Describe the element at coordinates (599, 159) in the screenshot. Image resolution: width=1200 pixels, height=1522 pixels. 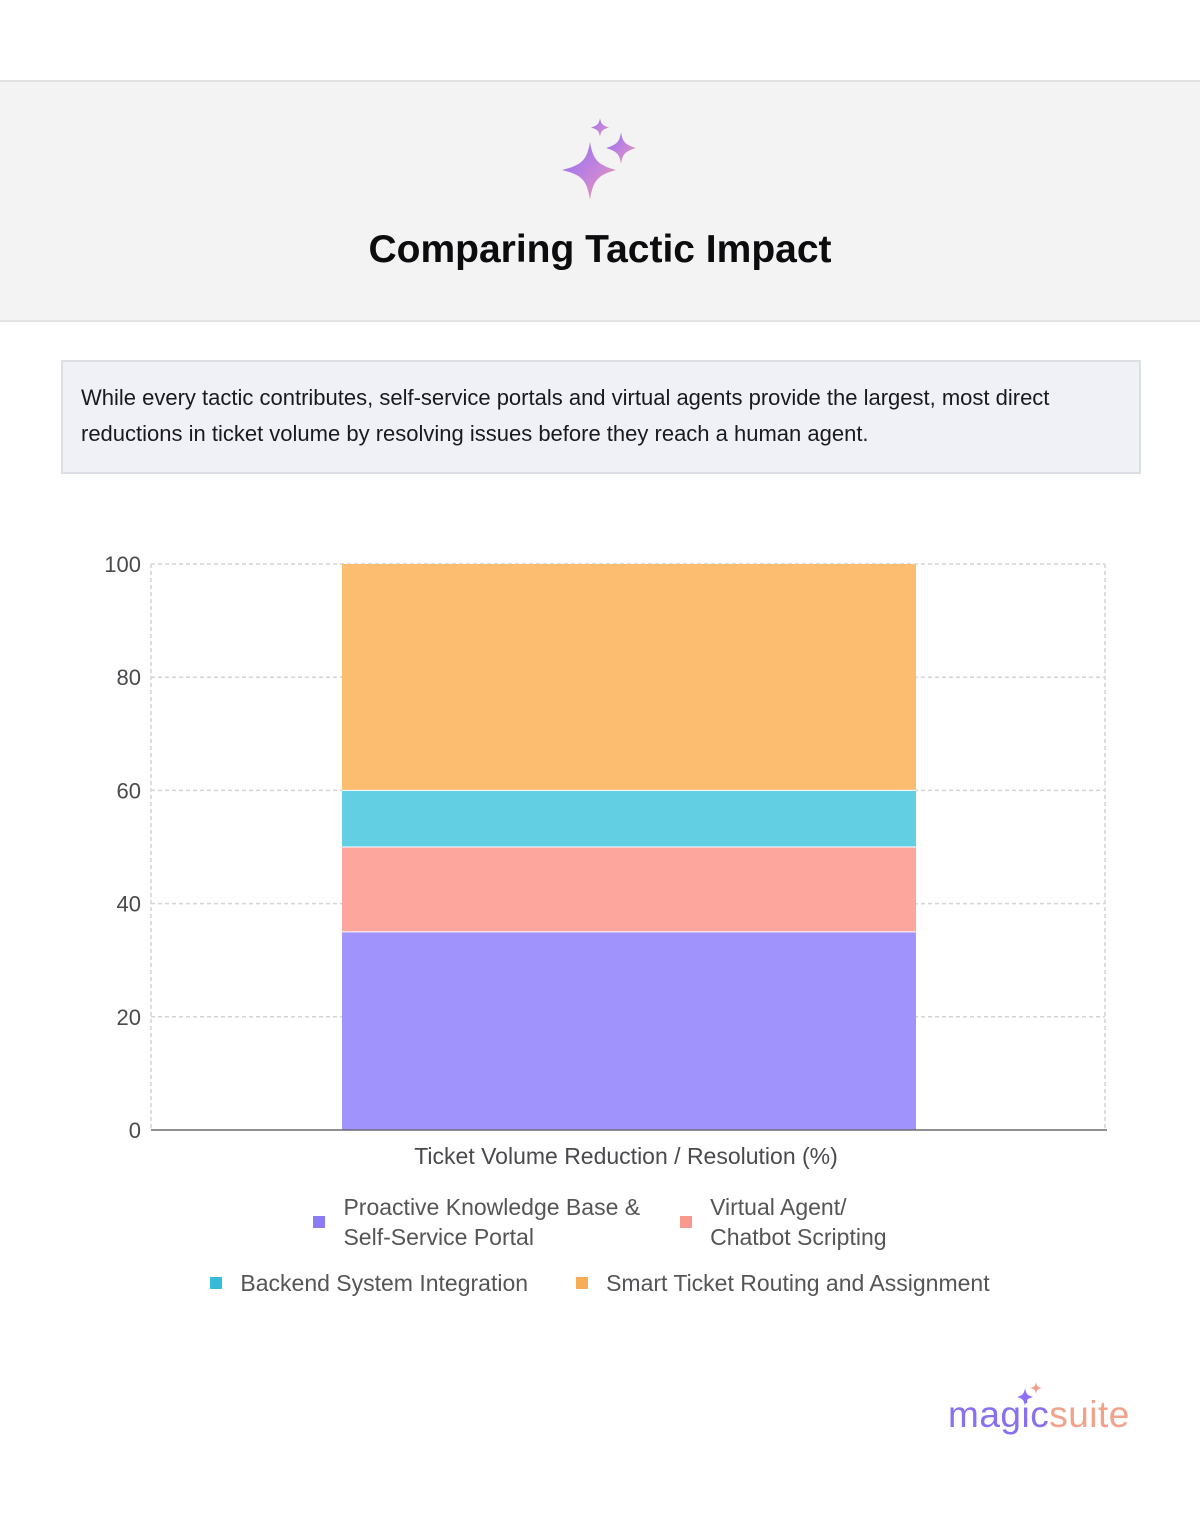
I see `sparkle-icon` at that location.